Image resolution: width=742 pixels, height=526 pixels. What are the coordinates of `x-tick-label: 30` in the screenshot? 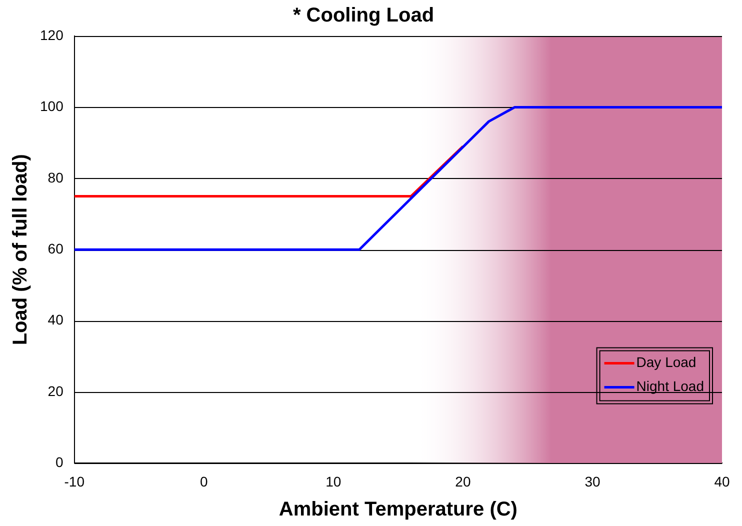 It's located at (592, 481).